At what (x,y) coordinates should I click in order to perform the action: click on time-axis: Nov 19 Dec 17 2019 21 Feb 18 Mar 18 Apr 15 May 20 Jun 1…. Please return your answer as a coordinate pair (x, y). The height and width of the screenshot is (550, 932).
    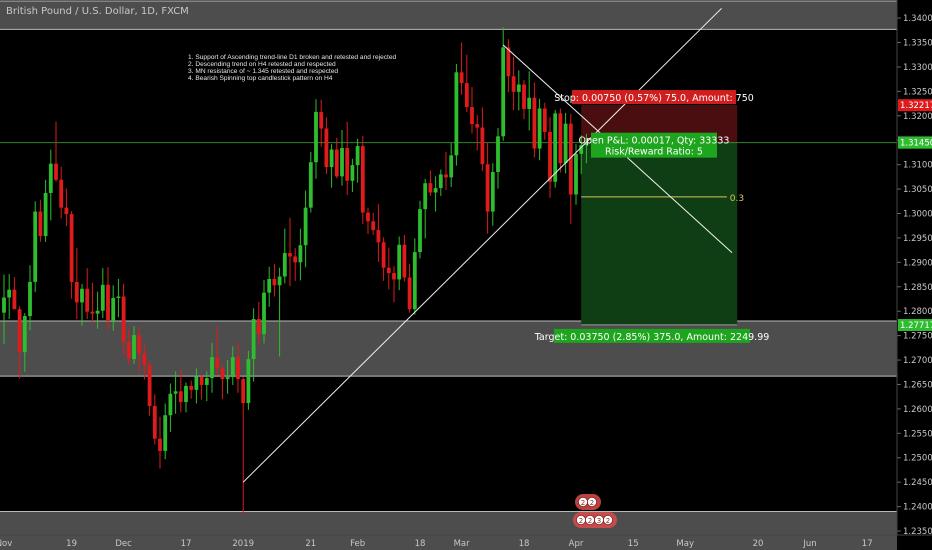
    Looking at the image, I should click on (436, 544).